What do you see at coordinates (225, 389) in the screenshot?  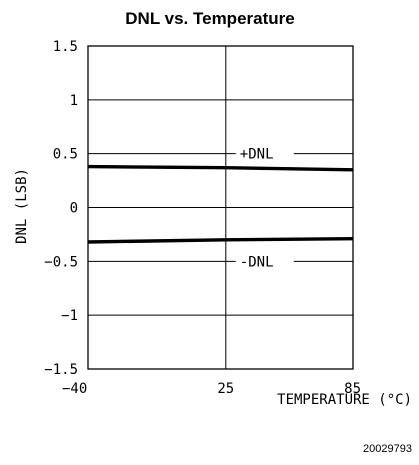 I see `x-tick-label: 25` at bounding box center [225, 389].